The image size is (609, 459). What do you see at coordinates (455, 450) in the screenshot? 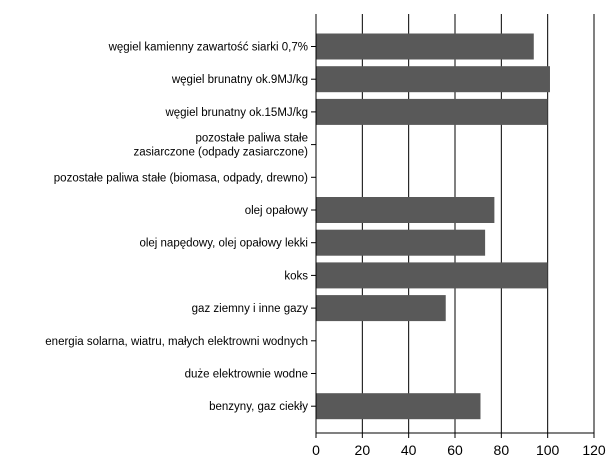
I see `x-tick-label: 60` at bounding box center [455, 450].